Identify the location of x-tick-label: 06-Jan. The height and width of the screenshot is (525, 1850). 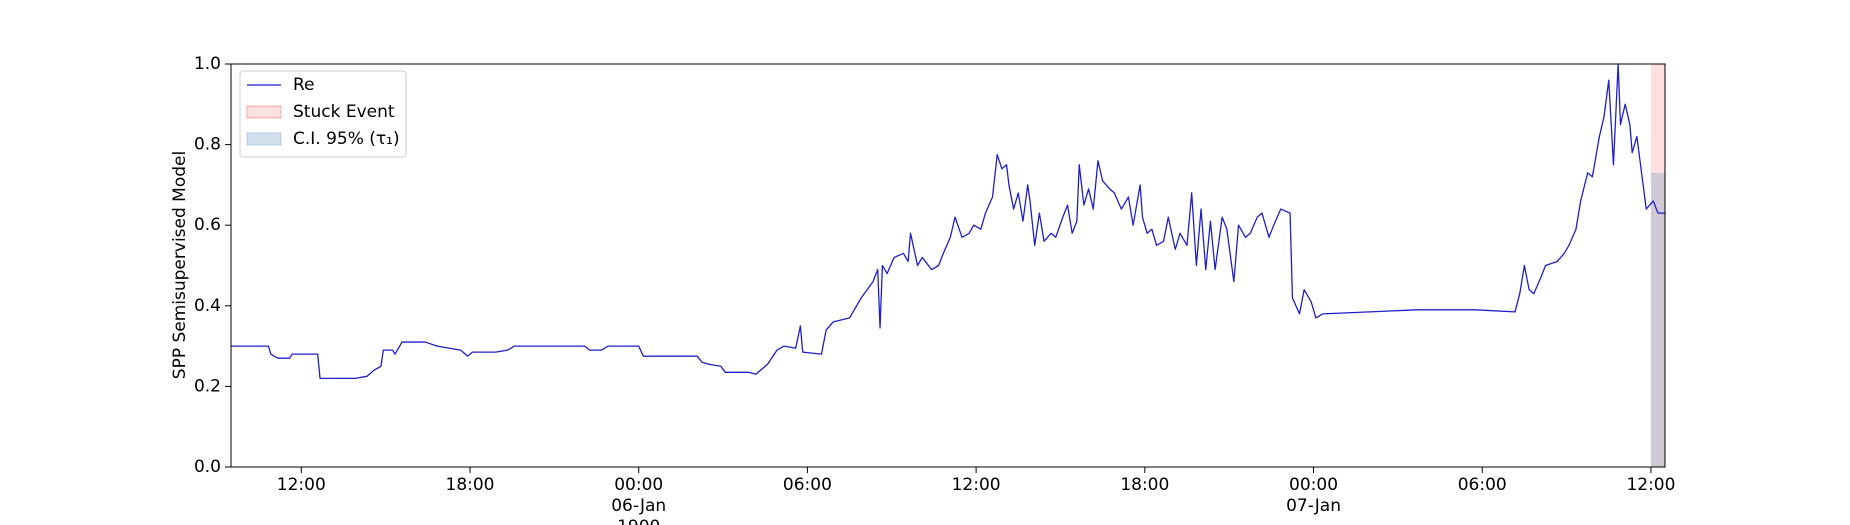
(638, 506).